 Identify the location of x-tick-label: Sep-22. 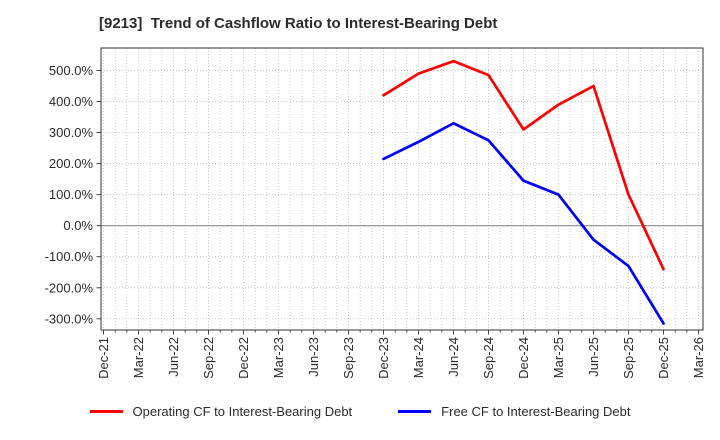
(208, 358).